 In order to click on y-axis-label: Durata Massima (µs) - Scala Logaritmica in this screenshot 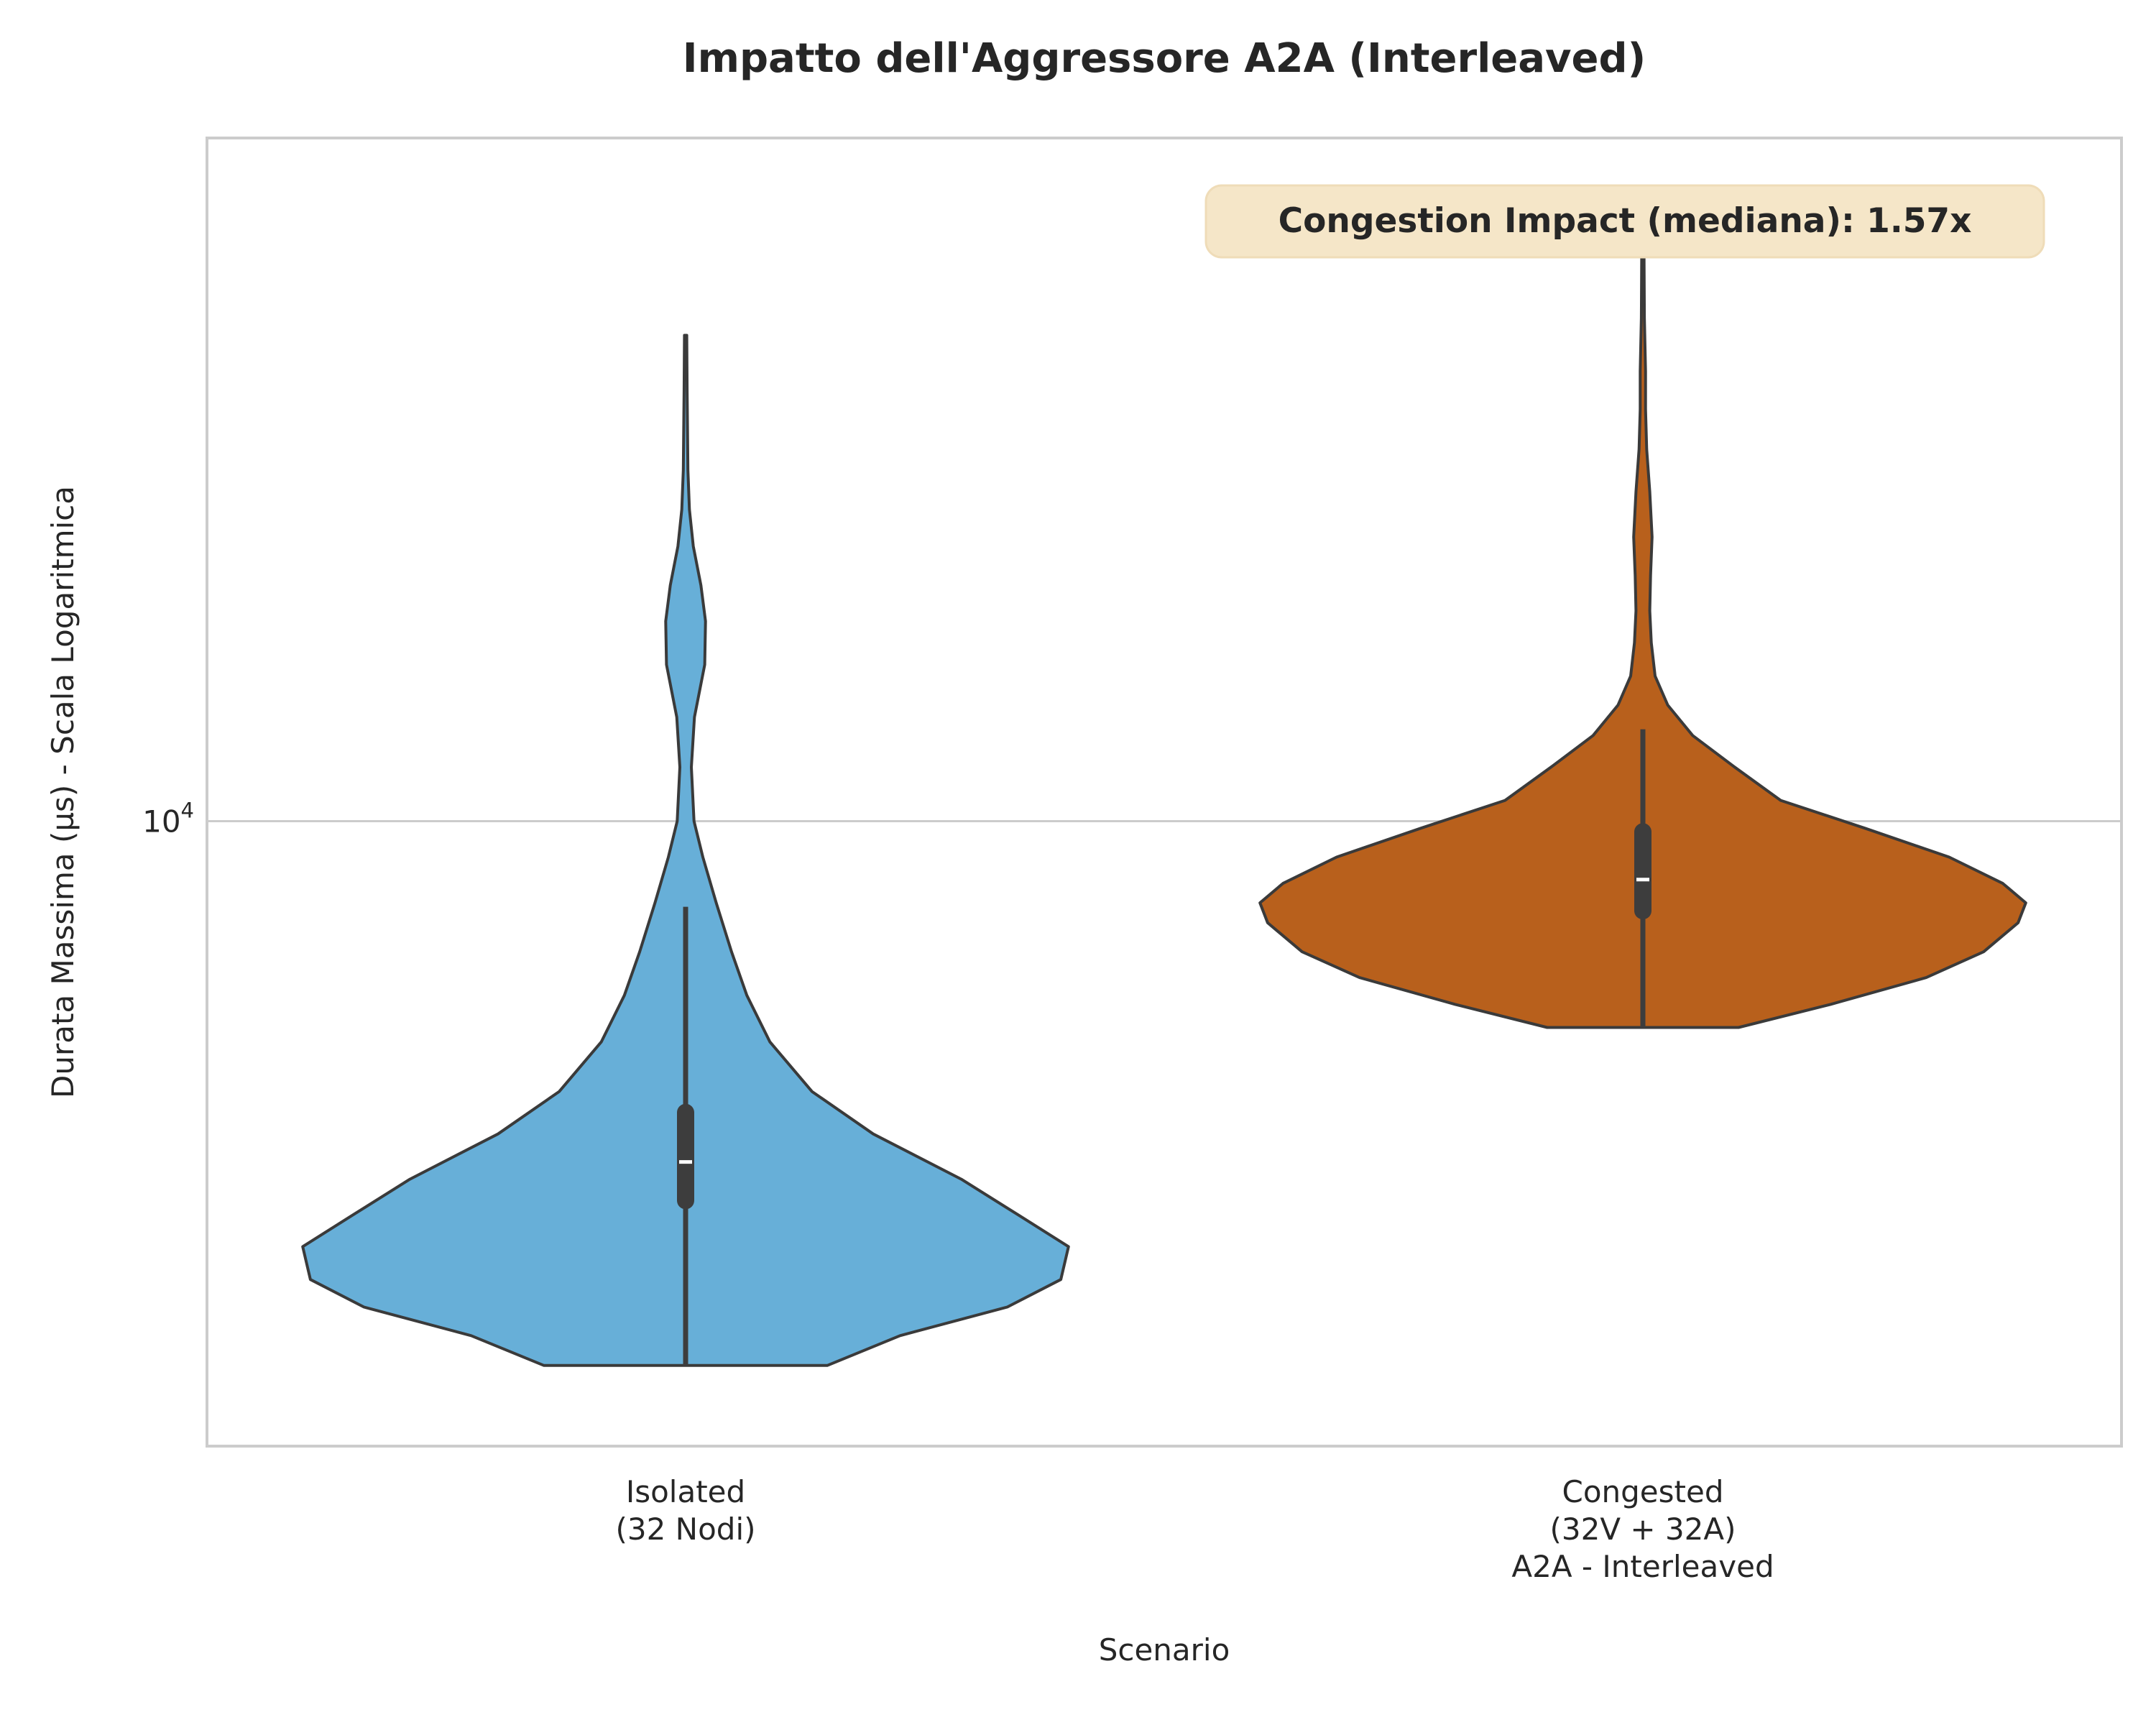, I will do `click(63, 792)`.